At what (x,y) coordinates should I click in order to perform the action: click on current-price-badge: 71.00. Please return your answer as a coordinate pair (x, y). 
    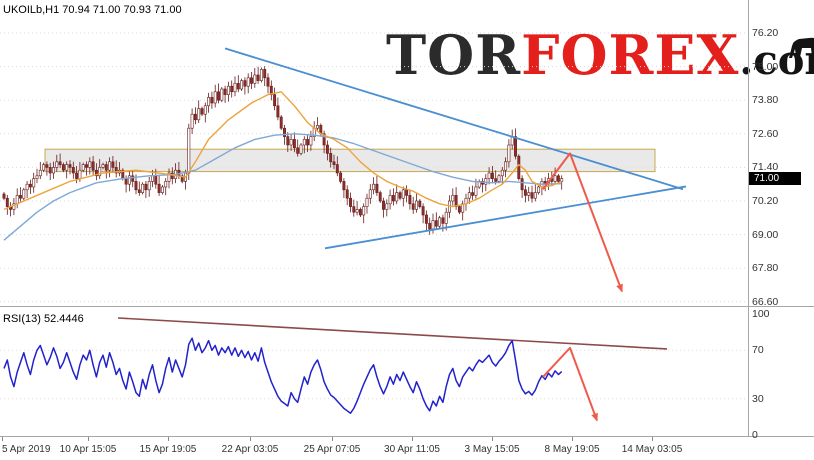
    Looking at the image, I should click on (775, 178).